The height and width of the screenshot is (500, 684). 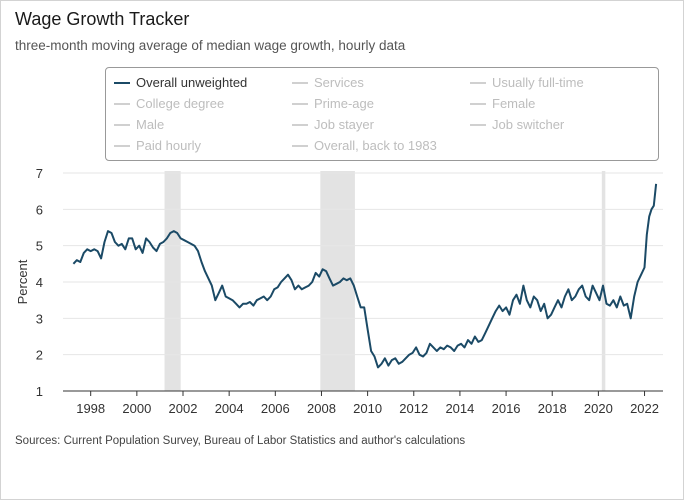 What do you see at coordinates (22, 281) in the screenshot?
I see `y-axis-title: Percent` at bounding box center [22, 281].